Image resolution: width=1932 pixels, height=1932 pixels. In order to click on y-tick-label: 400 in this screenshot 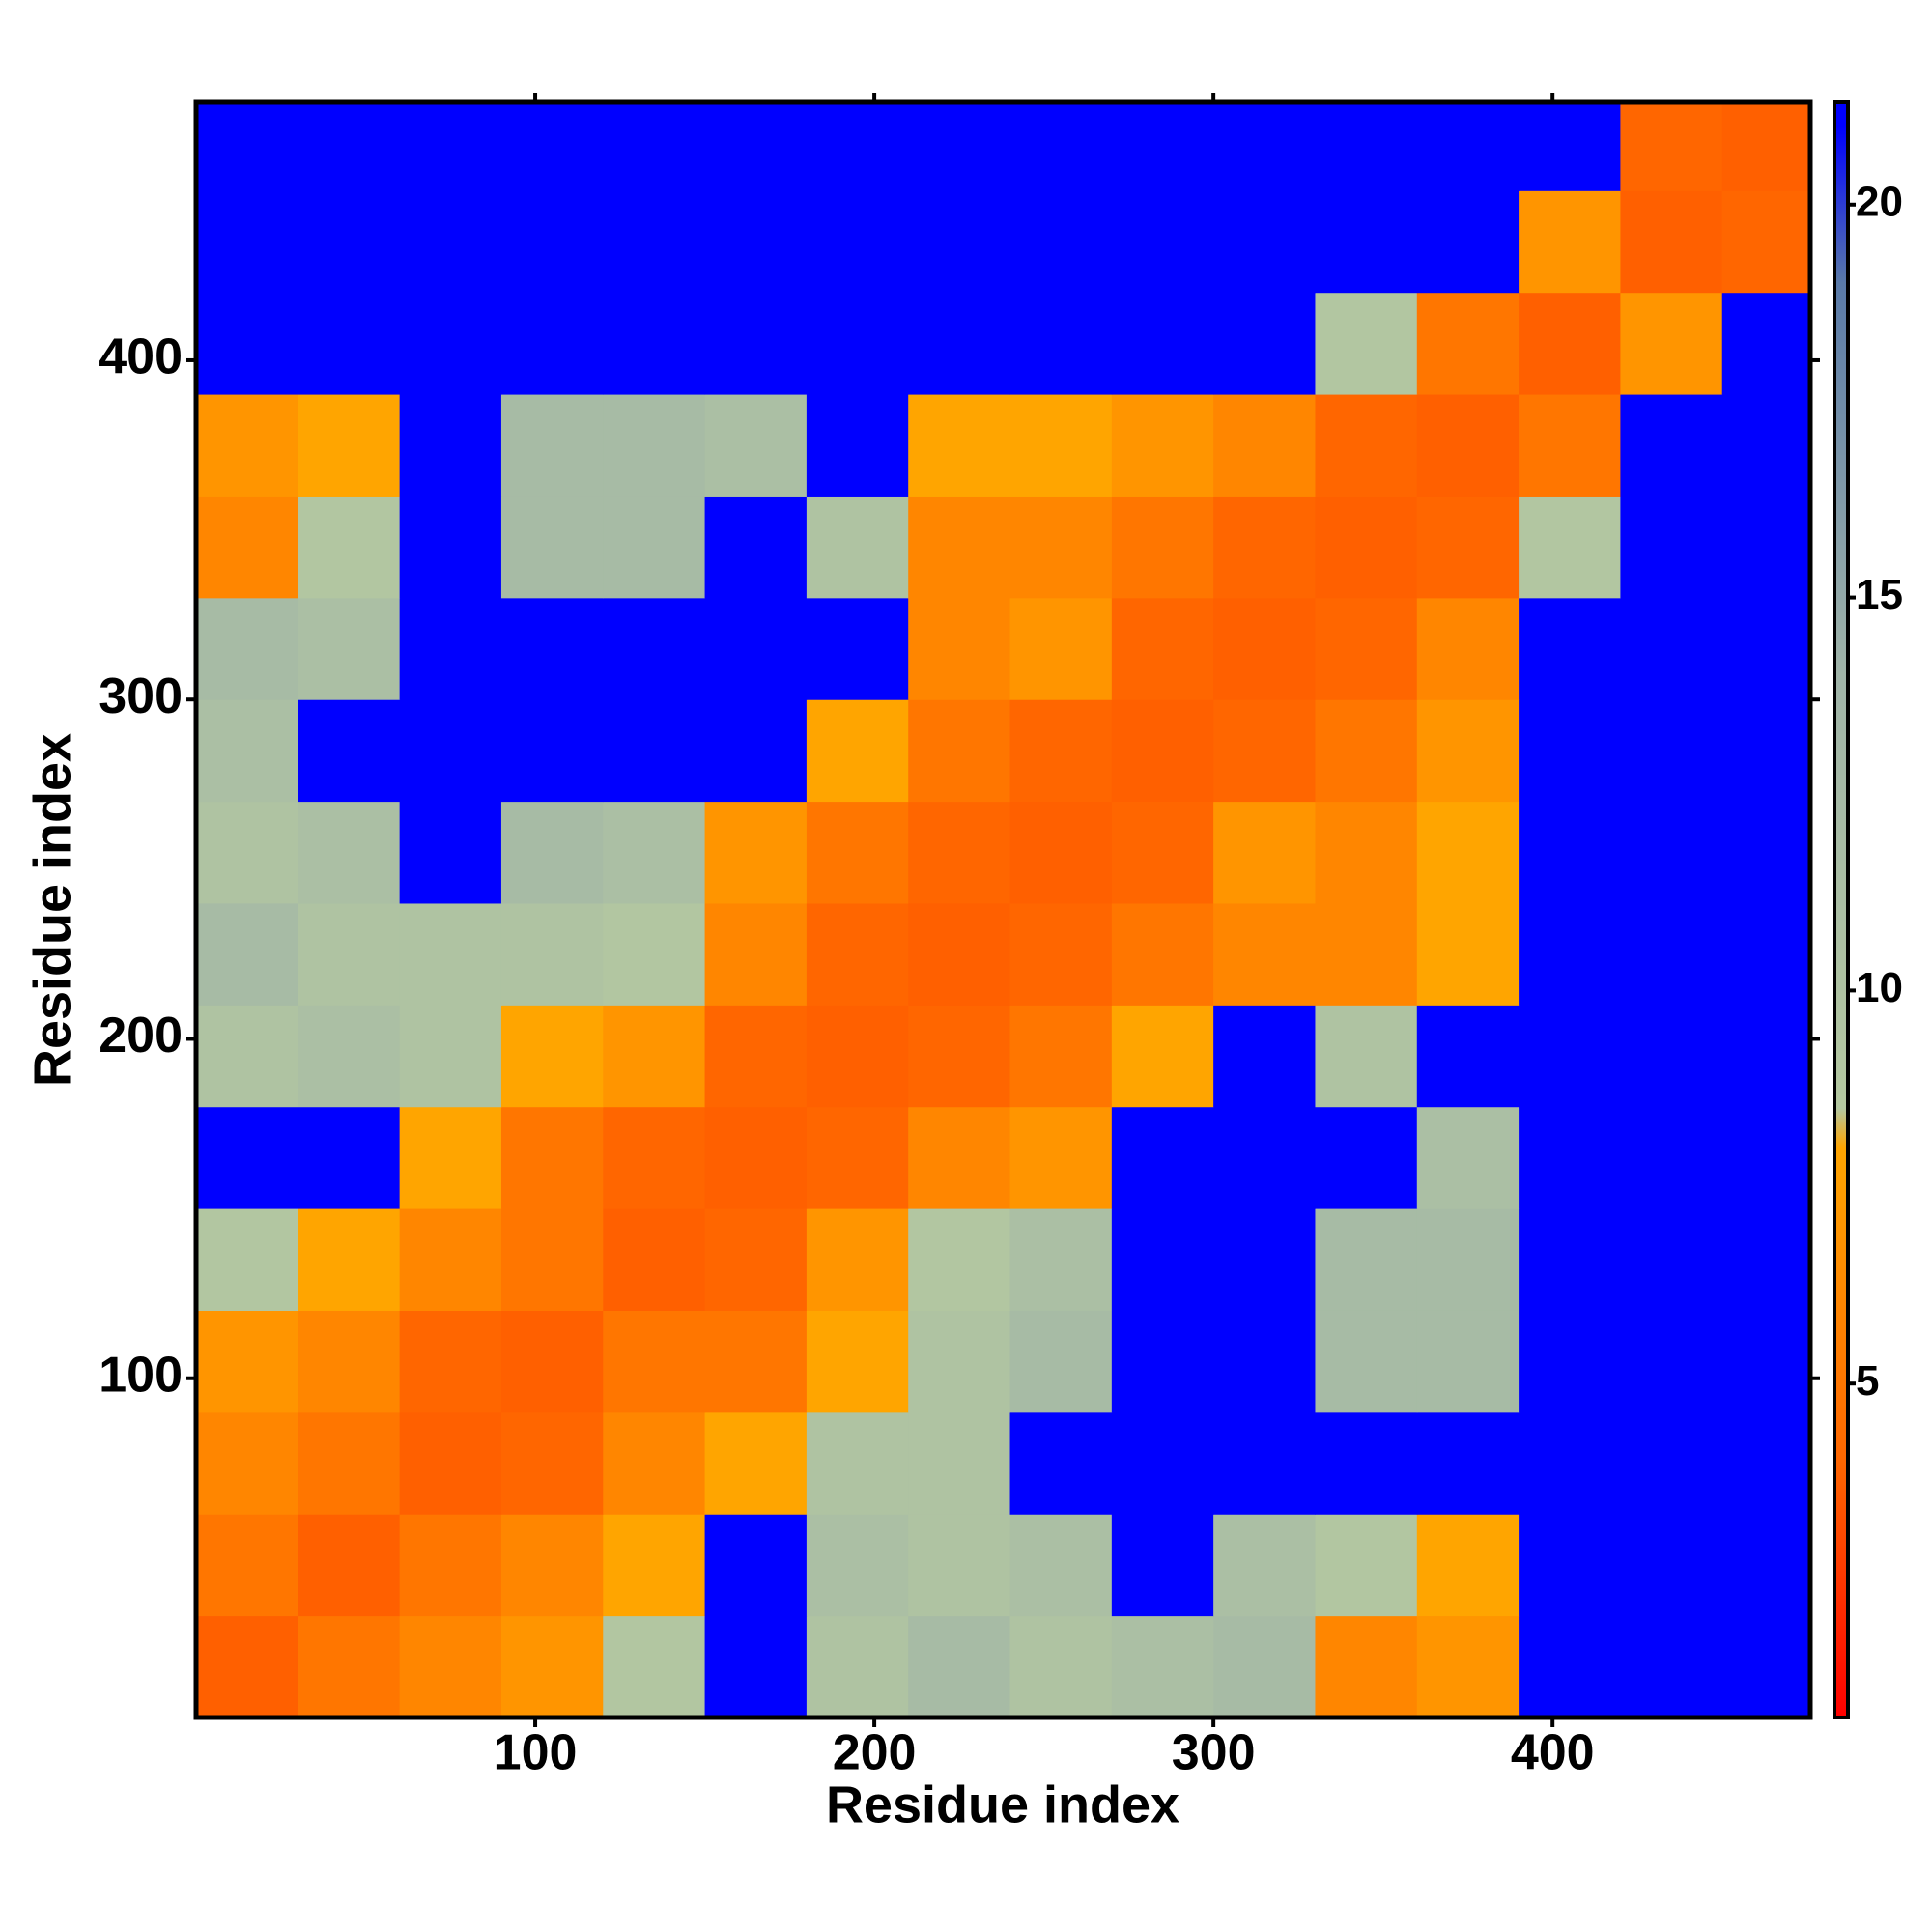, I will do `click(141, 357)`.